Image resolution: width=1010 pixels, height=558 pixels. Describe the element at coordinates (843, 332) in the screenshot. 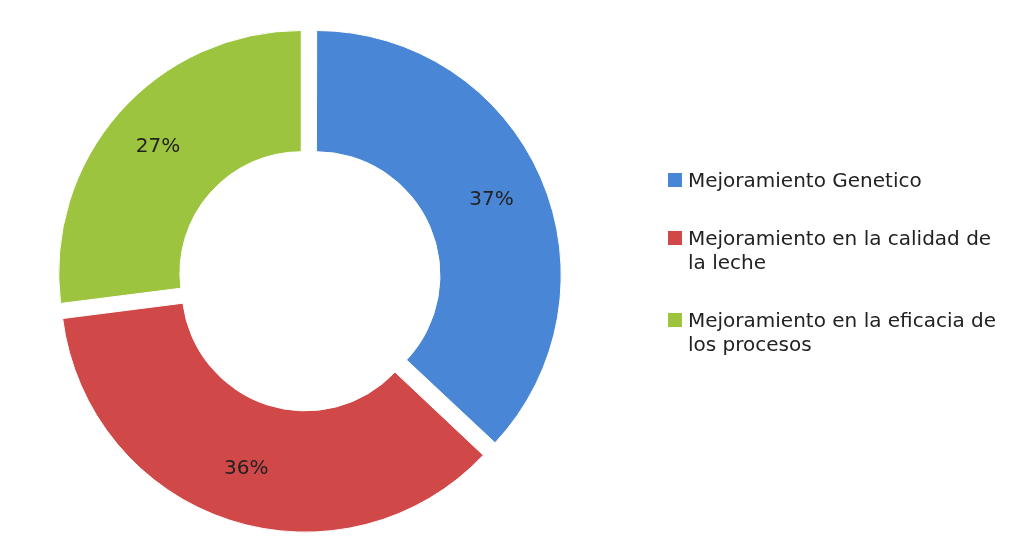

I see `legend-label: Mejoramiento en la eficacia de los procesos` at that location.